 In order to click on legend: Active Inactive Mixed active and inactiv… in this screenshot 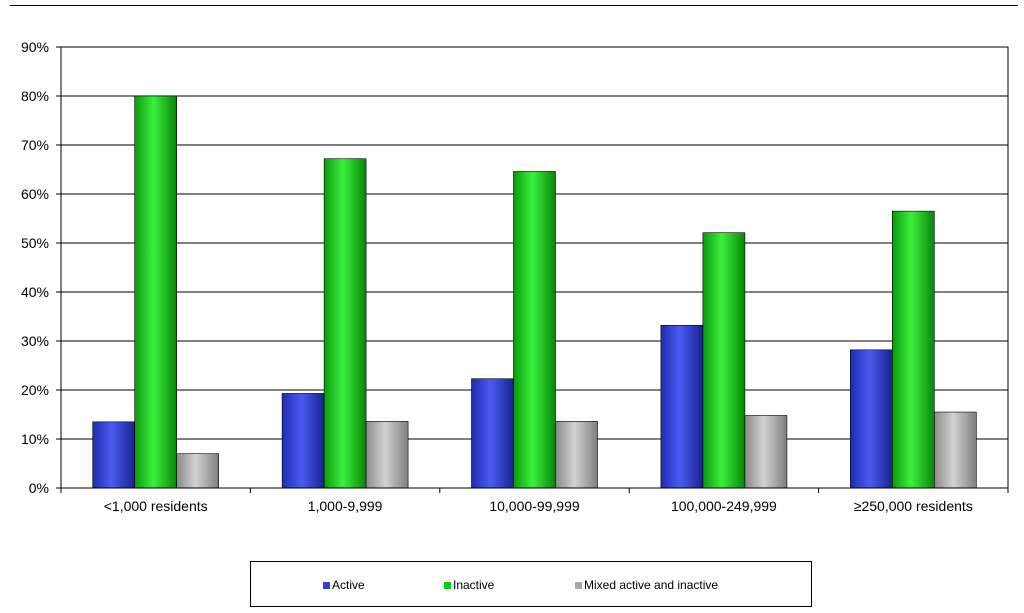, I will do `click(531, 584)`.